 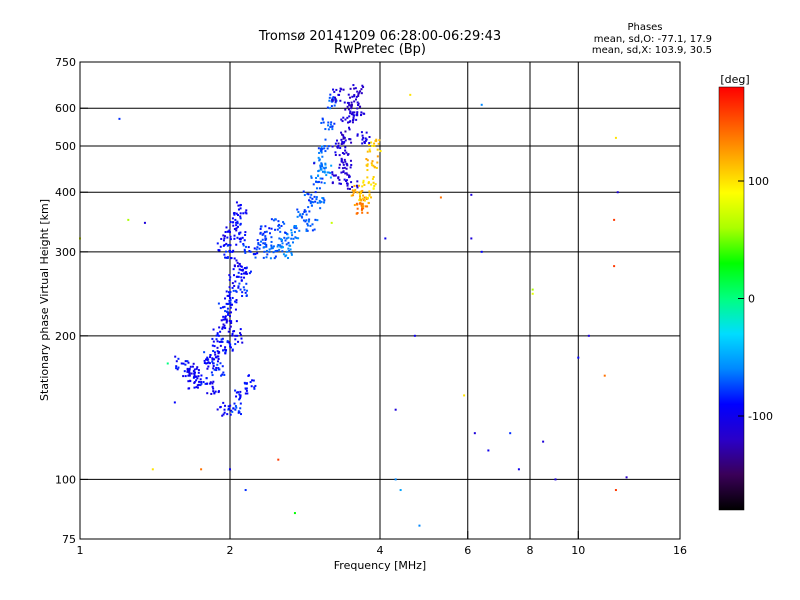 What do you see at coordinates (653, 39) in the screenshot?
I see `legend-line-o: mean, sd,O: -77.1, 17.9` at bounding box center [653, 39].